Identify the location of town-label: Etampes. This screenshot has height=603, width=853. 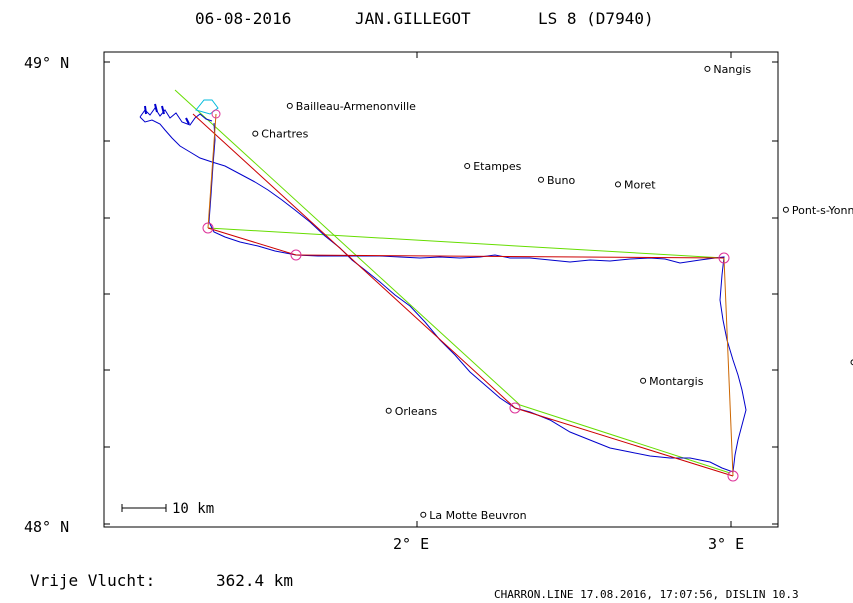
(497, 166).